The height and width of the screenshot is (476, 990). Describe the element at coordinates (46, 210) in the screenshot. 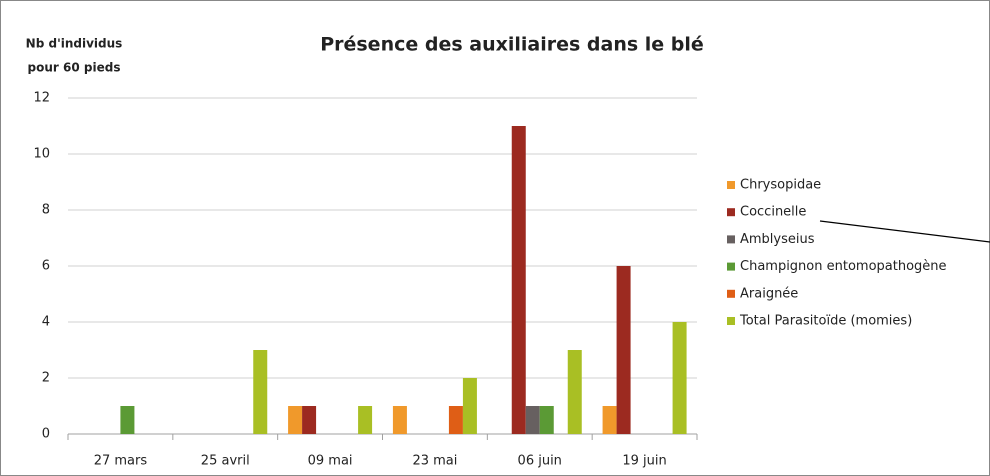

I see `y-tick-label: 8` at that location.